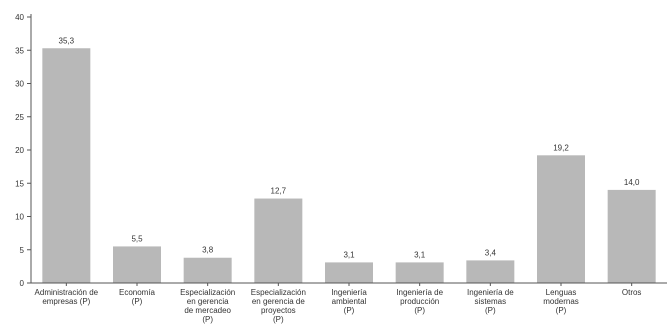 The width and height of the screenshot is (672, 331). I want to click on x-category-label: Ingeniería ambiental (P), so click(349, 301).